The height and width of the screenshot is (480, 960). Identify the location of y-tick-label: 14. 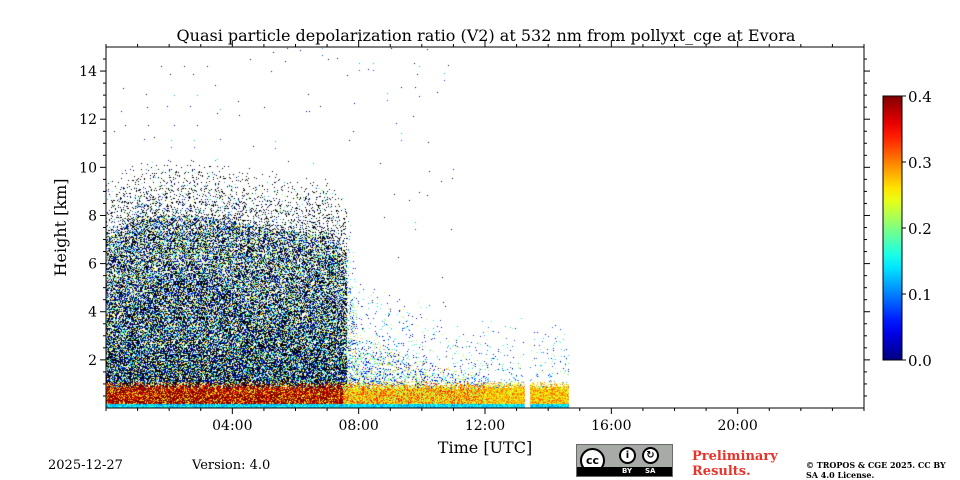
(88, 72).